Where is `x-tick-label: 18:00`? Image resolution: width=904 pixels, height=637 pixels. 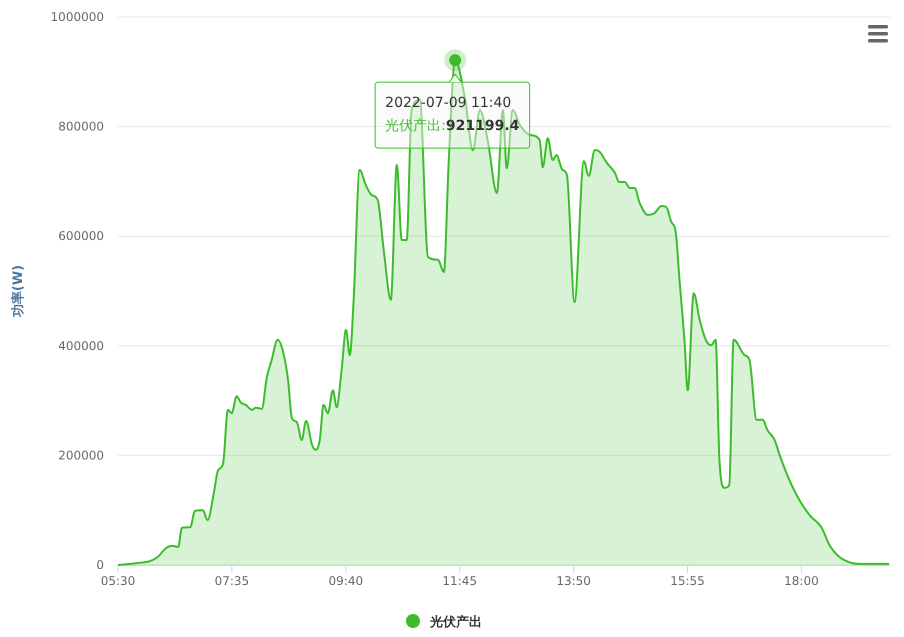 x-tick-label: 18:00 is located at coordinates (801, 581).